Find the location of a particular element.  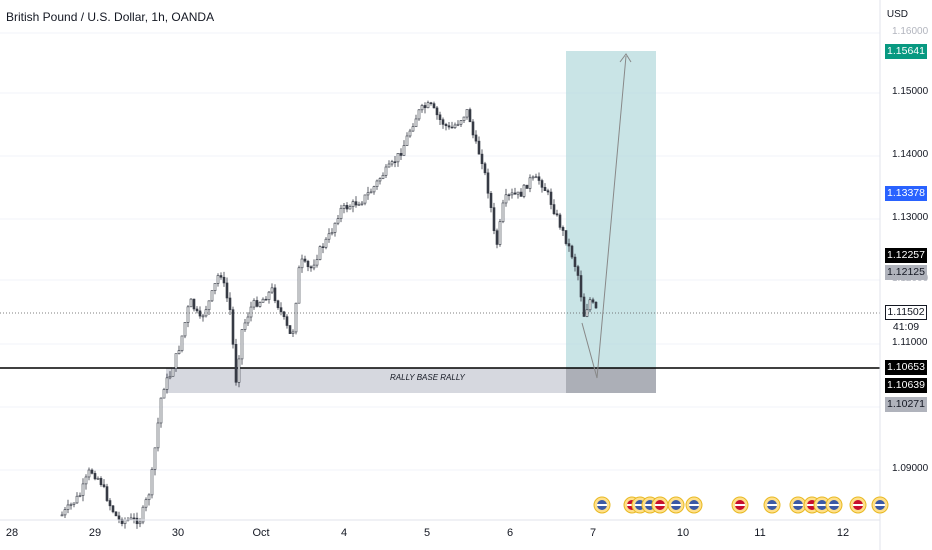

date-tick: 4 is located at coordinates (344, 533).